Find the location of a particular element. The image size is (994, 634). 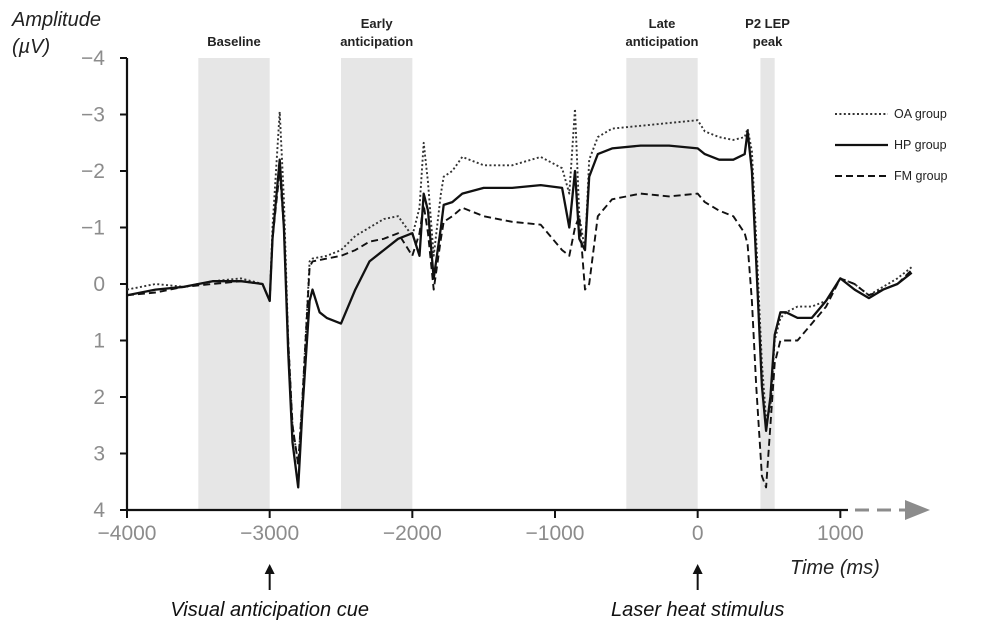

region-label-baseline: Baseline is located at coordinates (233, 41).